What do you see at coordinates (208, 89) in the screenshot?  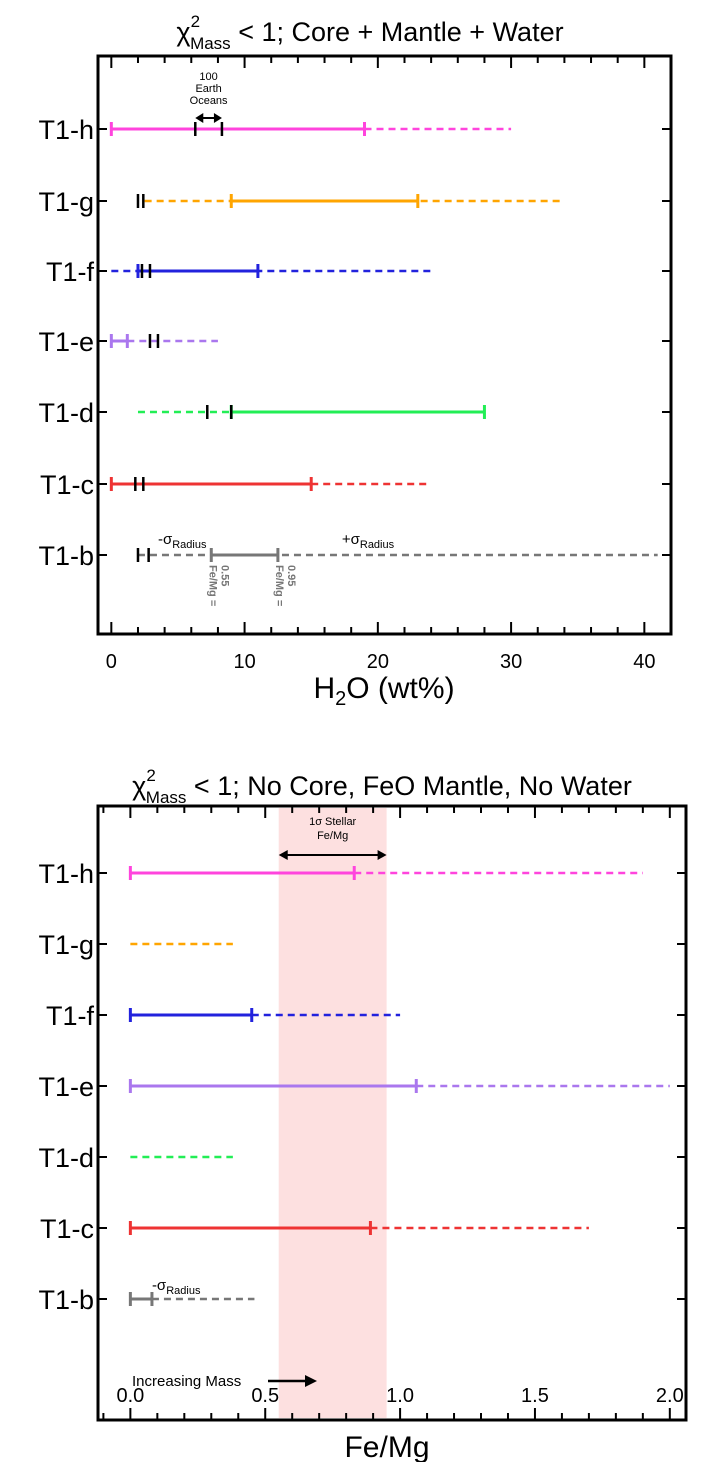 I see `oceans-label: Earth` at bounding box center [208, 89].